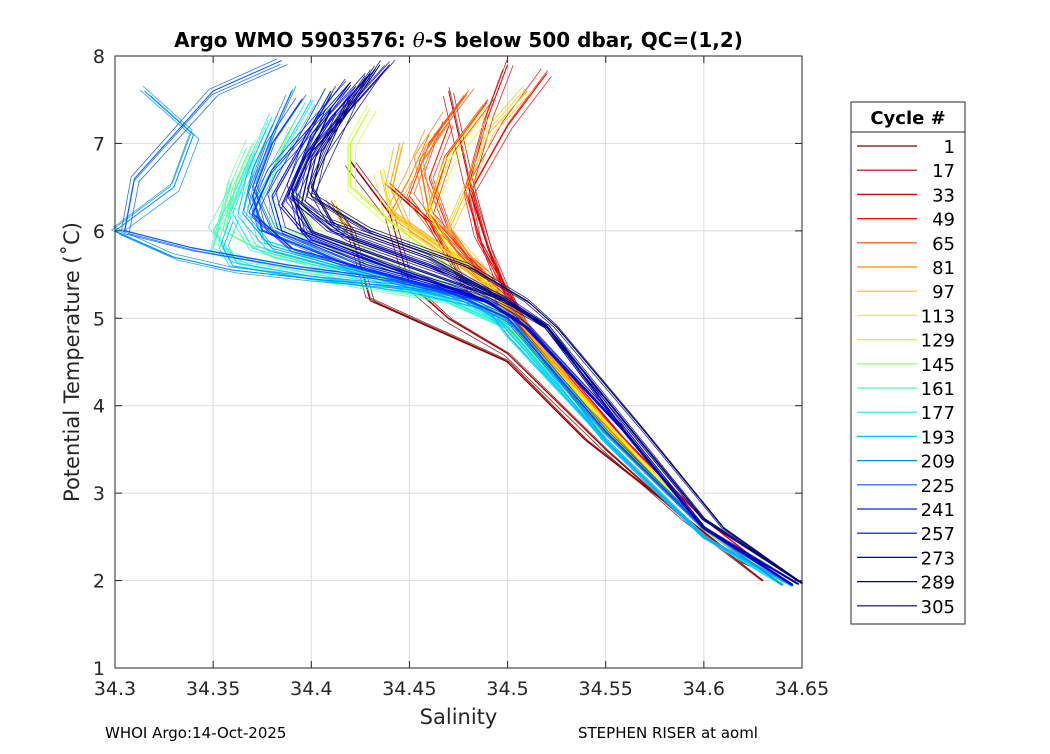 The image size is (1050, 754). I want to click on legend-label-cycle-161: 161, so click(938, 389).